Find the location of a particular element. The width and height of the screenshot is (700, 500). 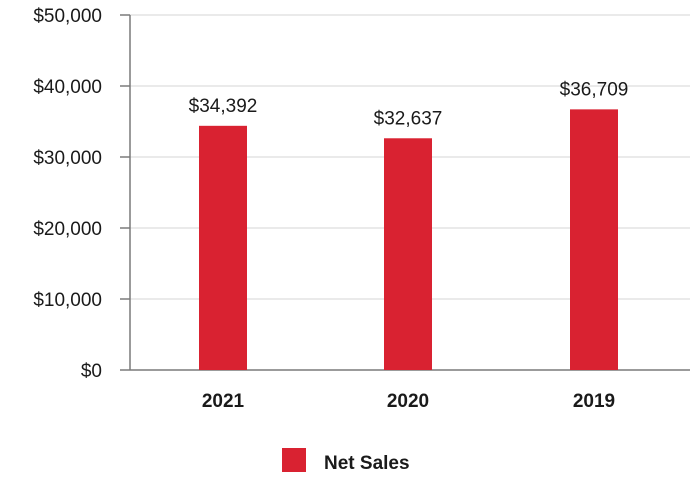

y-tick-label: $50,000 is located at coordinates (67, 16).